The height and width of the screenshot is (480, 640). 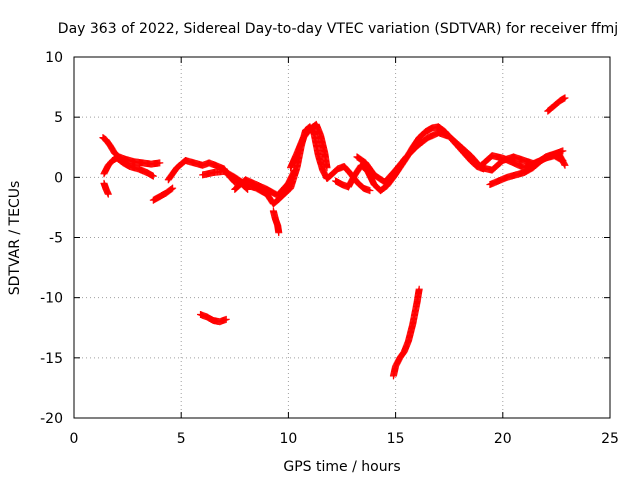 What do you see at coordinates (128, 167) in the screenshot?
I see `series-s2` at bounding box center [128, 167].